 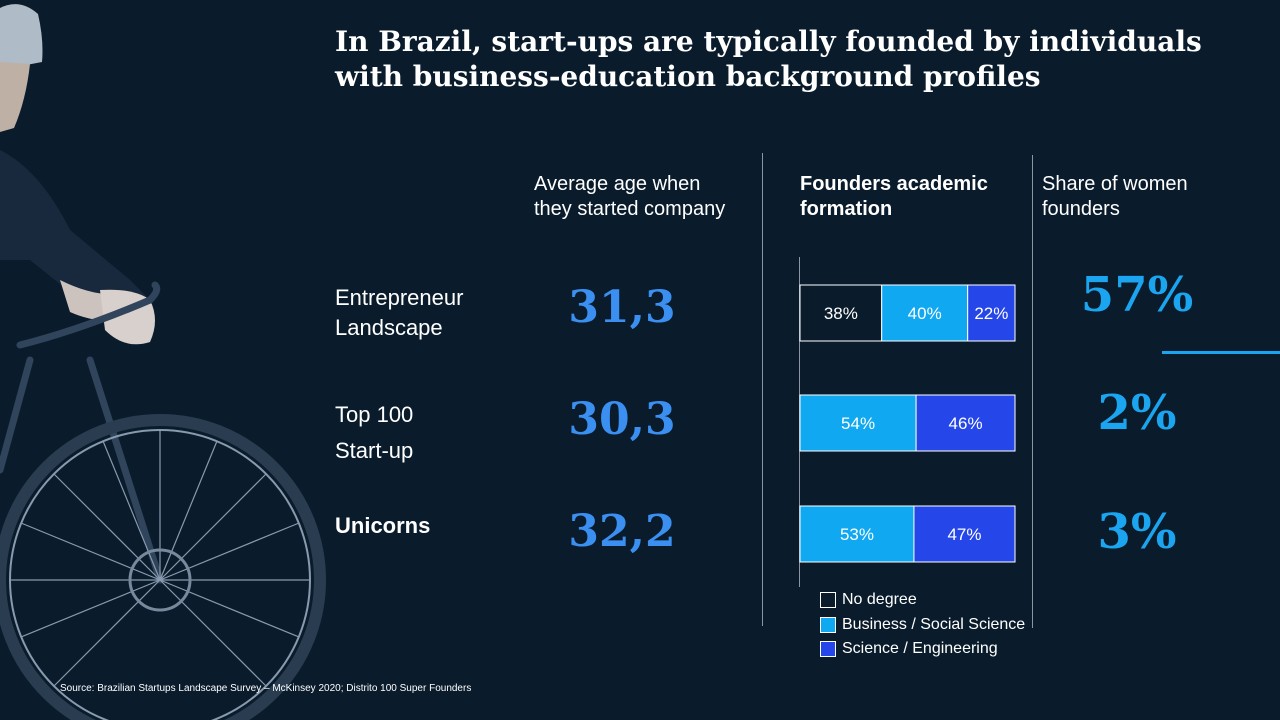 I want to click on age-header-line-2: they started company, so click(x=630, y=209).